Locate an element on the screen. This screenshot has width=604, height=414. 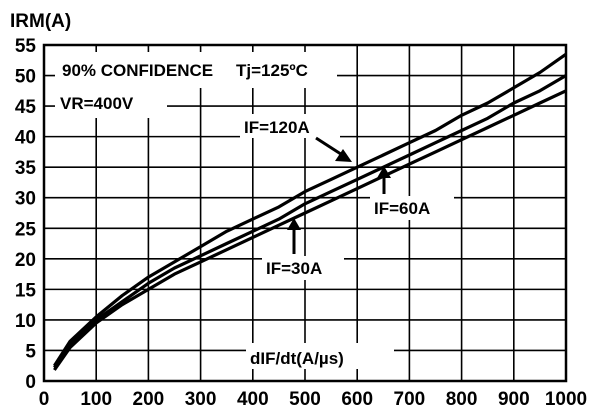
y-tick-label: 5 is located at coordinates (30, 351).